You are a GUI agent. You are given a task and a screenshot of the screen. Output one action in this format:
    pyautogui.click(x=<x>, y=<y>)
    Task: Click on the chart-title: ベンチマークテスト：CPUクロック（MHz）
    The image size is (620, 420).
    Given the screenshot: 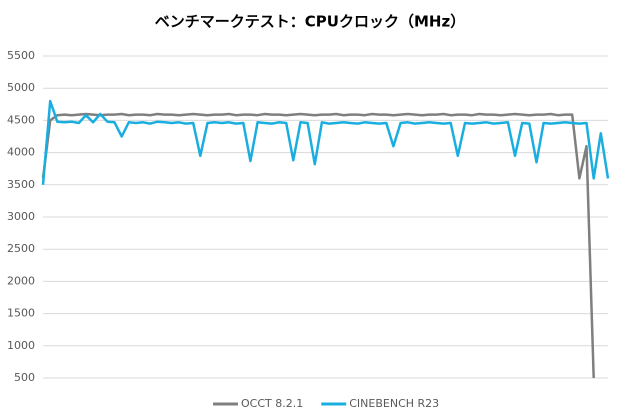 What is the action you would take?
    pyautogui.click(x=310, y=22)
    